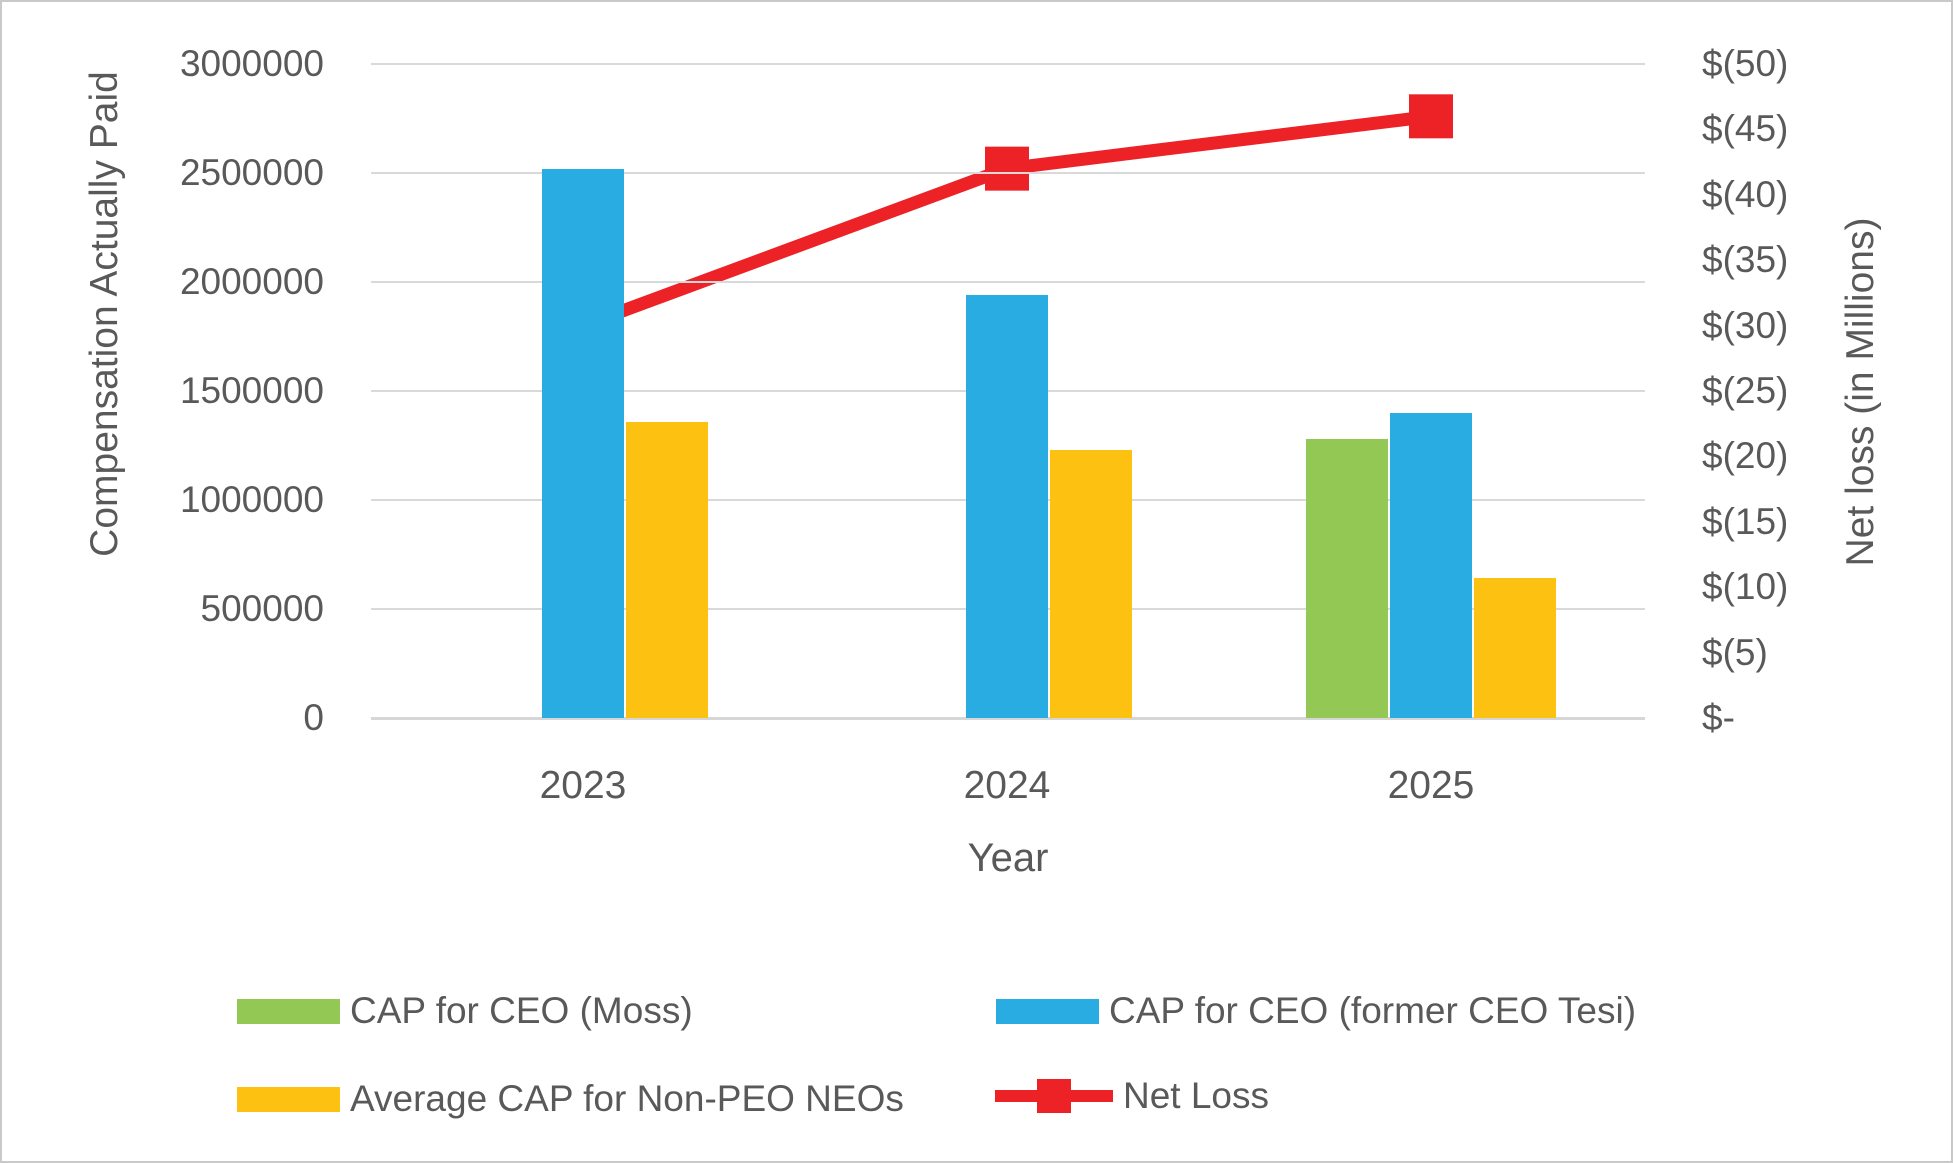 The height and width of the screenshot is (1163, 1953). I want to click on left-axis-tick-label: 1500000, so click(251, 390).